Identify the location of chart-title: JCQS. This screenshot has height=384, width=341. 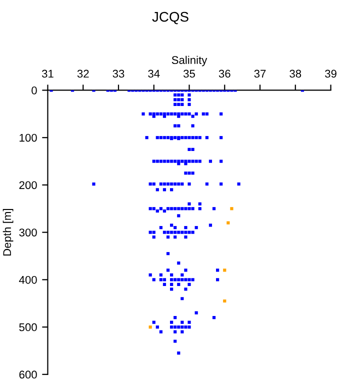
(170, 18).